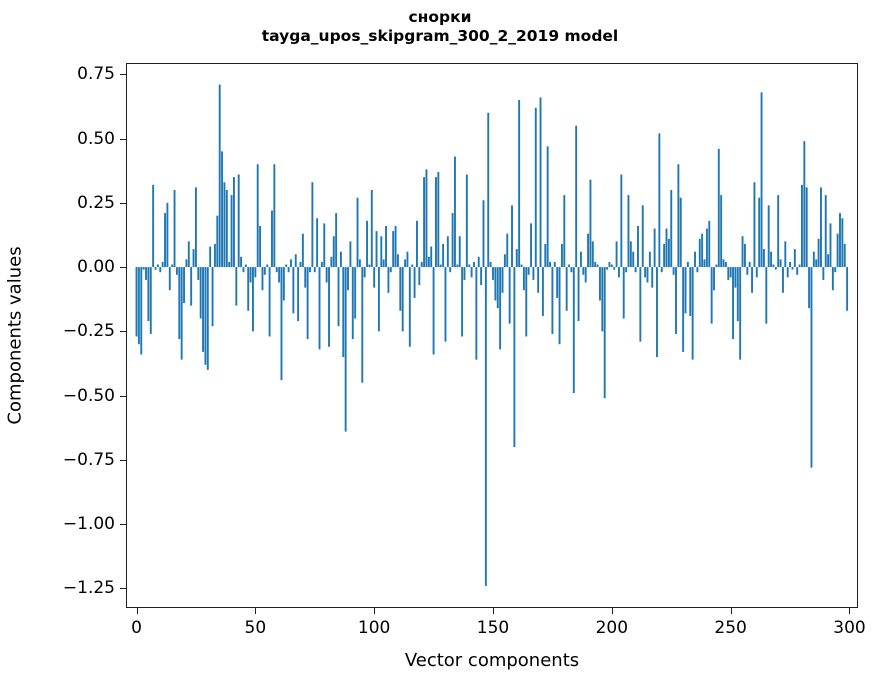 The height and width of the screenshot is (696, 880). What do you see at coordinates (136, 628) in the screenshot?
I see `x-tick-label: 0` at bounding box center [136, 628].